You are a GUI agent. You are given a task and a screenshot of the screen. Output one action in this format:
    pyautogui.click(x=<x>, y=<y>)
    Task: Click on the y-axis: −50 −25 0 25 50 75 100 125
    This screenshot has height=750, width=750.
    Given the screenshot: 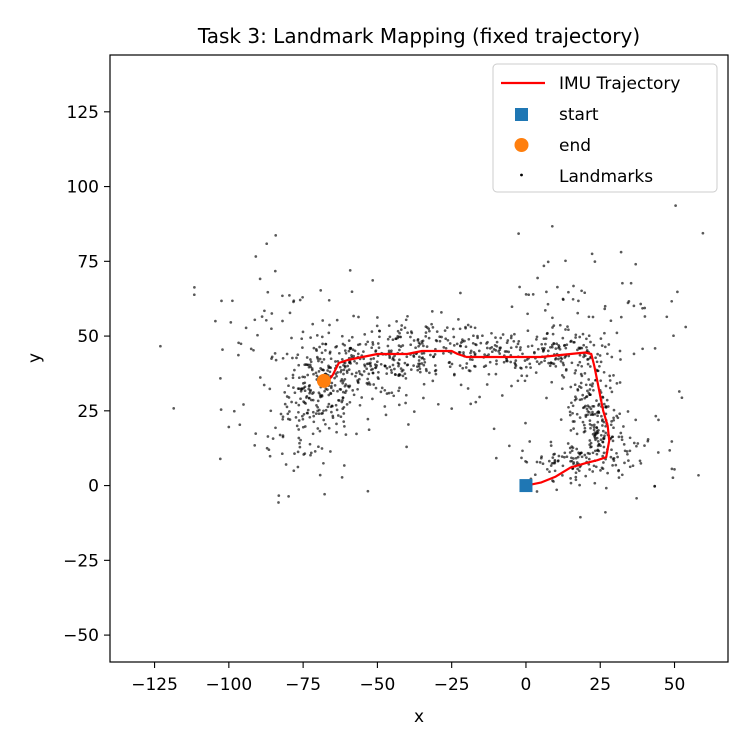 What is the action you would take?
    pyautogui.click(x=86, y=374)
    